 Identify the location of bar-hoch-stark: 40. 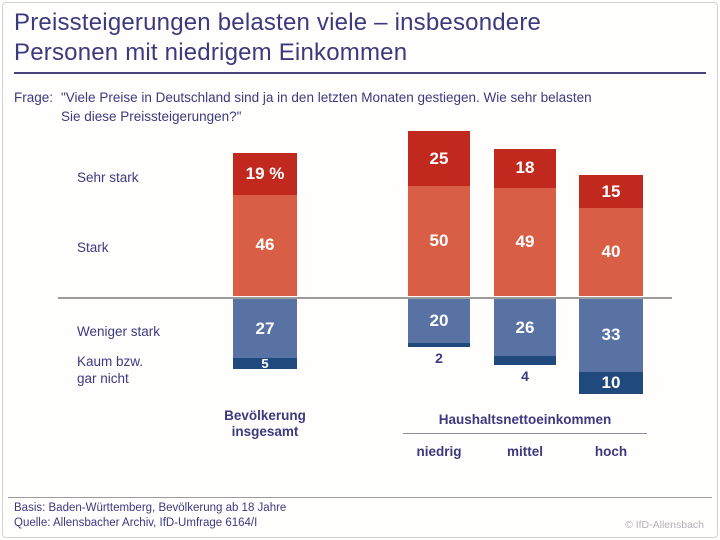
(611, 252).